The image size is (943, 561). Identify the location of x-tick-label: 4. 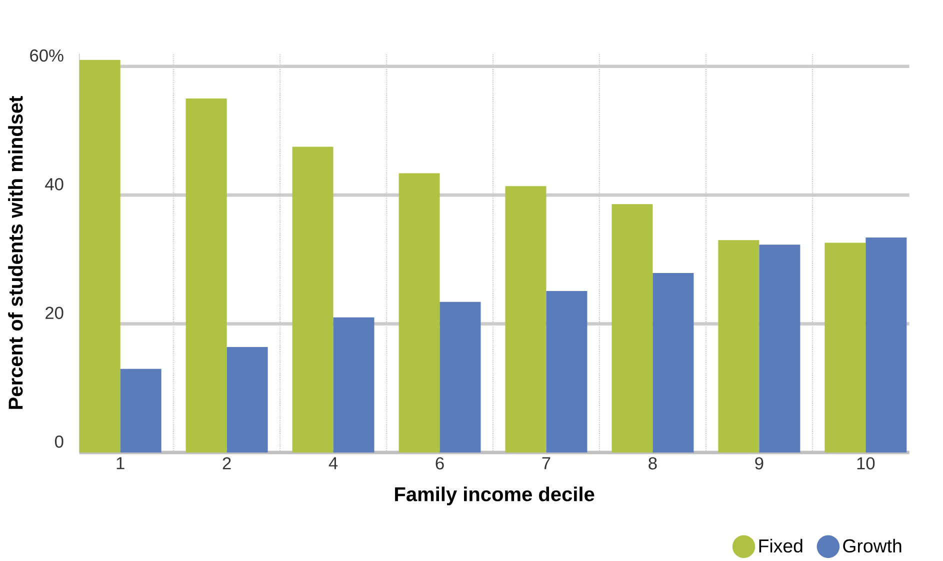
(333, 463).